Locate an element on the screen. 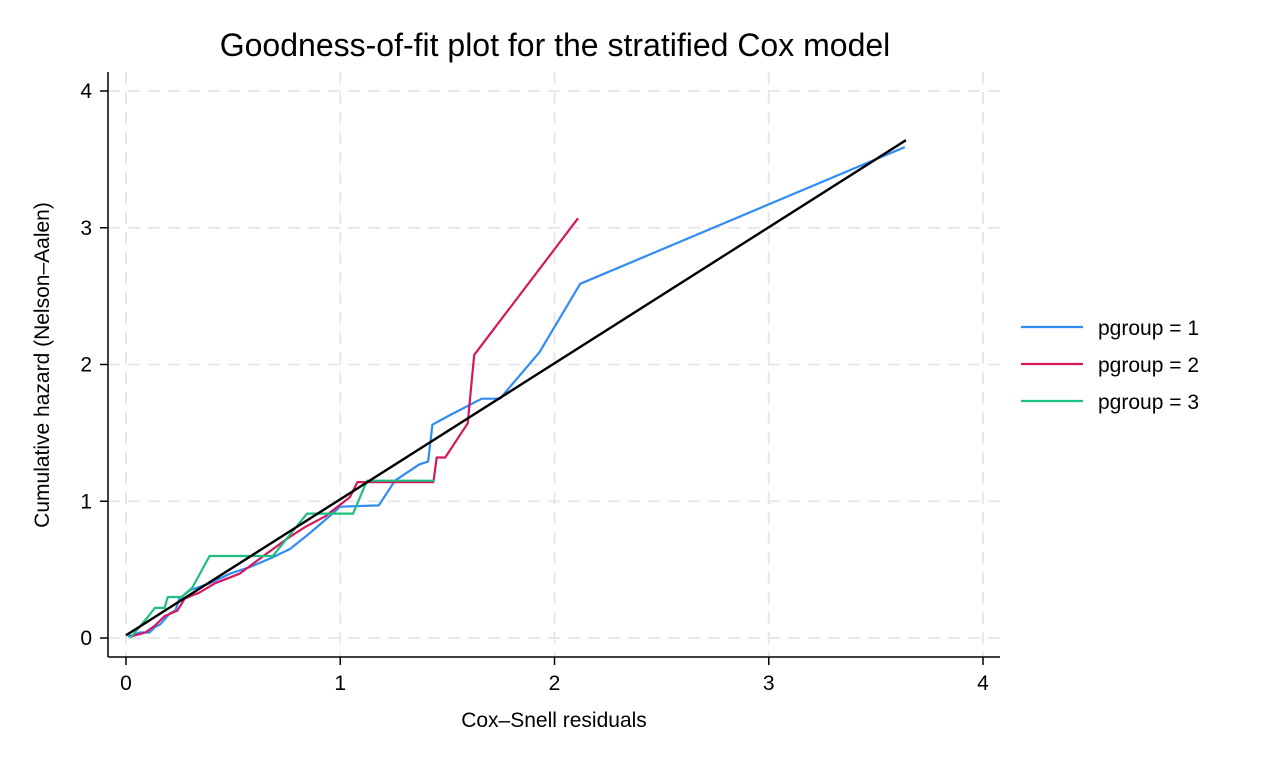 This screenshot has width=1280, height=768. x-tick-label: 2 is located at coordinates (555, 683).